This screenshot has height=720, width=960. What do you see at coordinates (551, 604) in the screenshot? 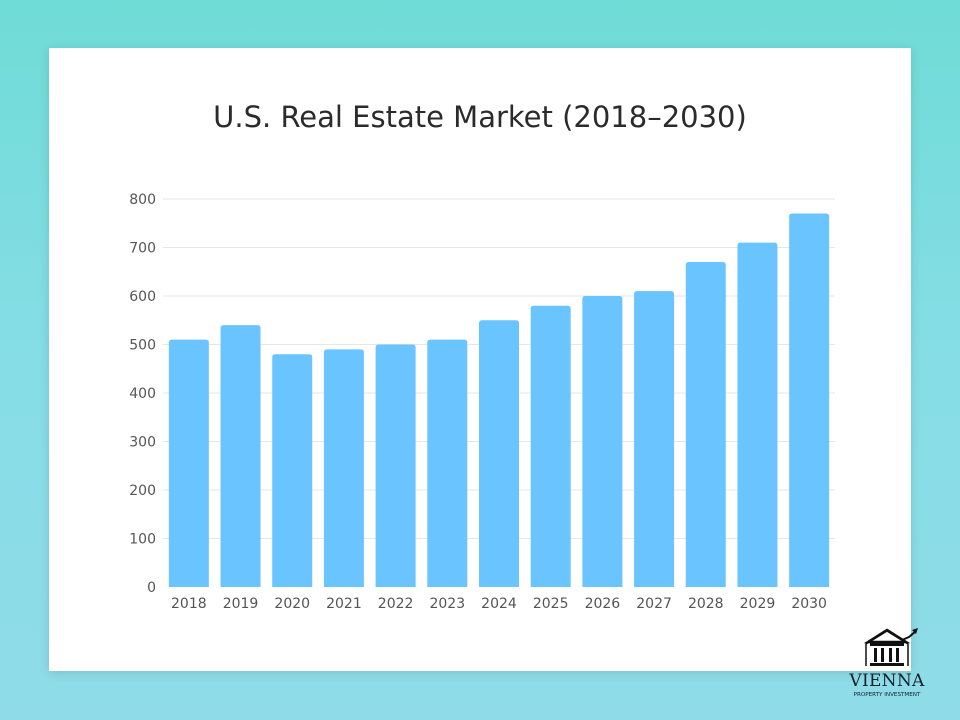
I see `x-tick-label: 2025` at bounding box center [551, 604].